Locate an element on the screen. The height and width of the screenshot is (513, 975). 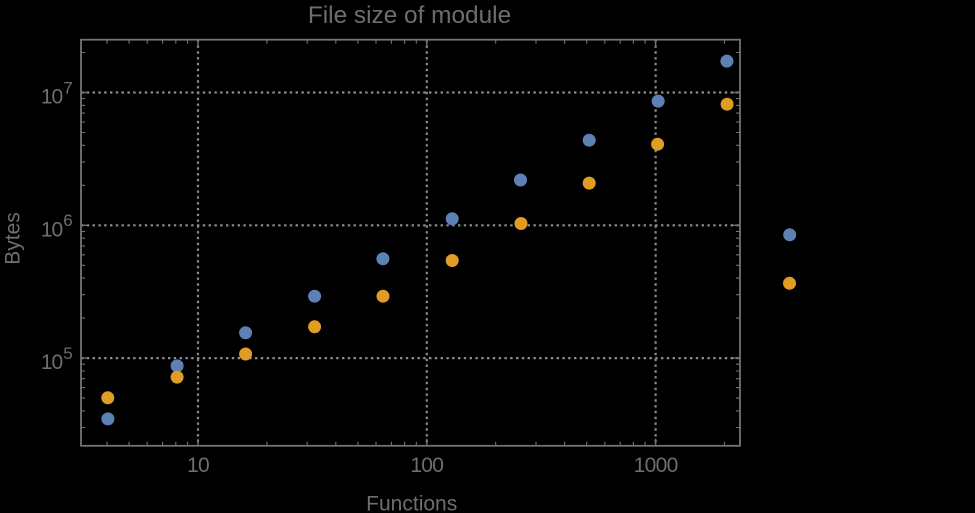
svg-text: 1000 is located at coordinates (656, 465).